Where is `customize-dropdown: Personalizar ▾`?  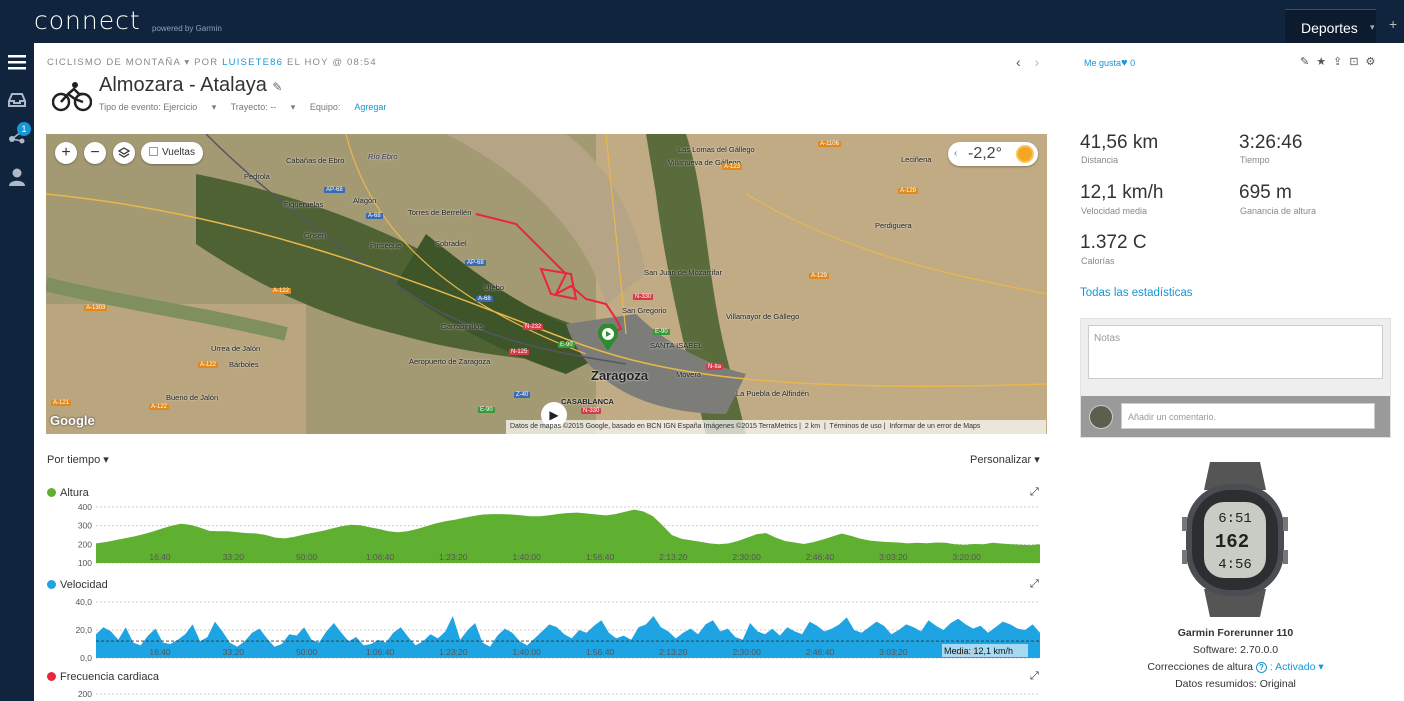
customize-dropdown: Personalizar ▾ is located at coordinates (1005, 460).